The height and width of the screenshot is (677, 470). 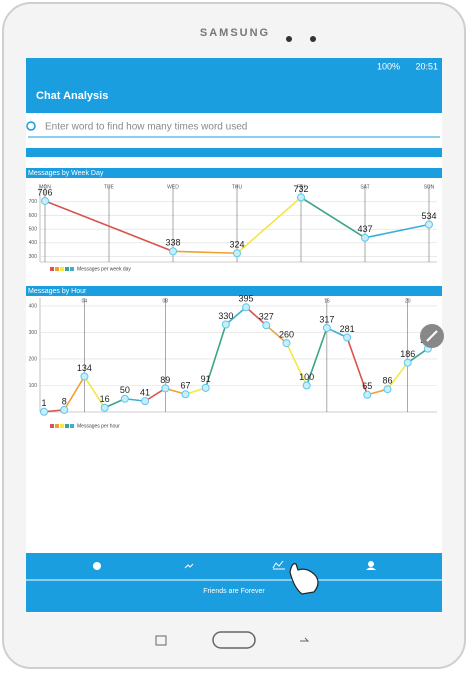 I want to click on x-tick-label: 16, so click(x=327, y=301).